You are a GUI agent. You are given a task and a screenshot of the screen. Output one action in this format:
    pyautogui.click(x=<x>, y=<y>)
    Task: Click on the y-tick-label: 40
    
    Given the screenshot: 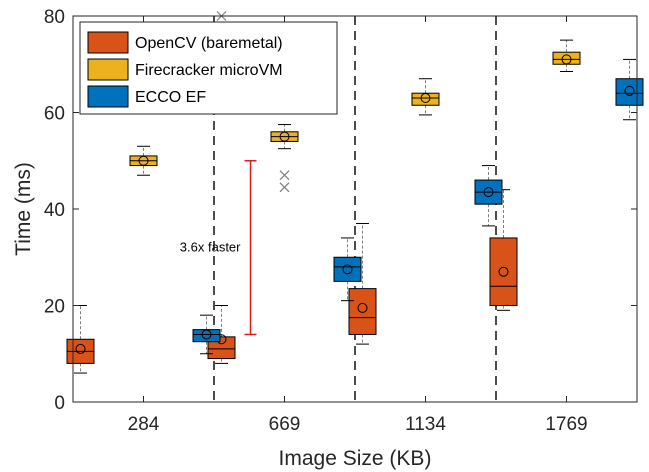 What is the action you would take?
    pyautogui.click(x=54, y=210)
    